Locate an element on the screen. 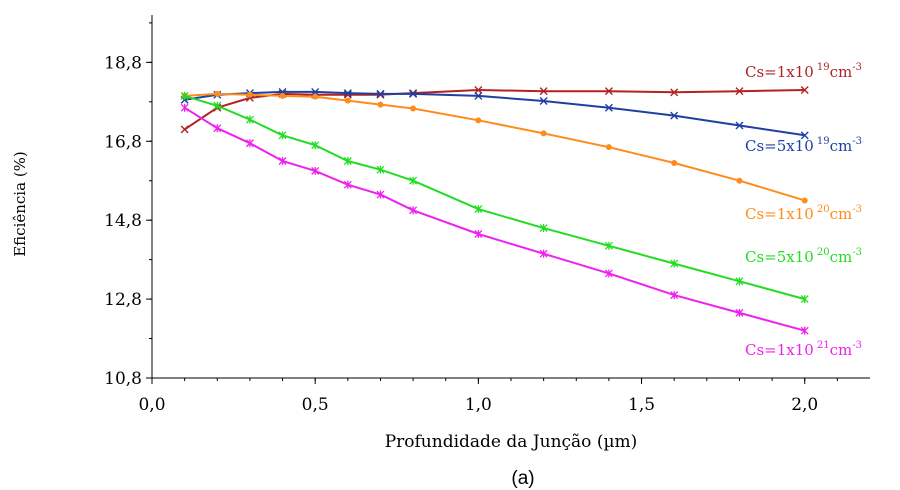 The width and height of the screenshot is (900, 490). y-tick-label: 14,8 is located at coordinates (123, 221).